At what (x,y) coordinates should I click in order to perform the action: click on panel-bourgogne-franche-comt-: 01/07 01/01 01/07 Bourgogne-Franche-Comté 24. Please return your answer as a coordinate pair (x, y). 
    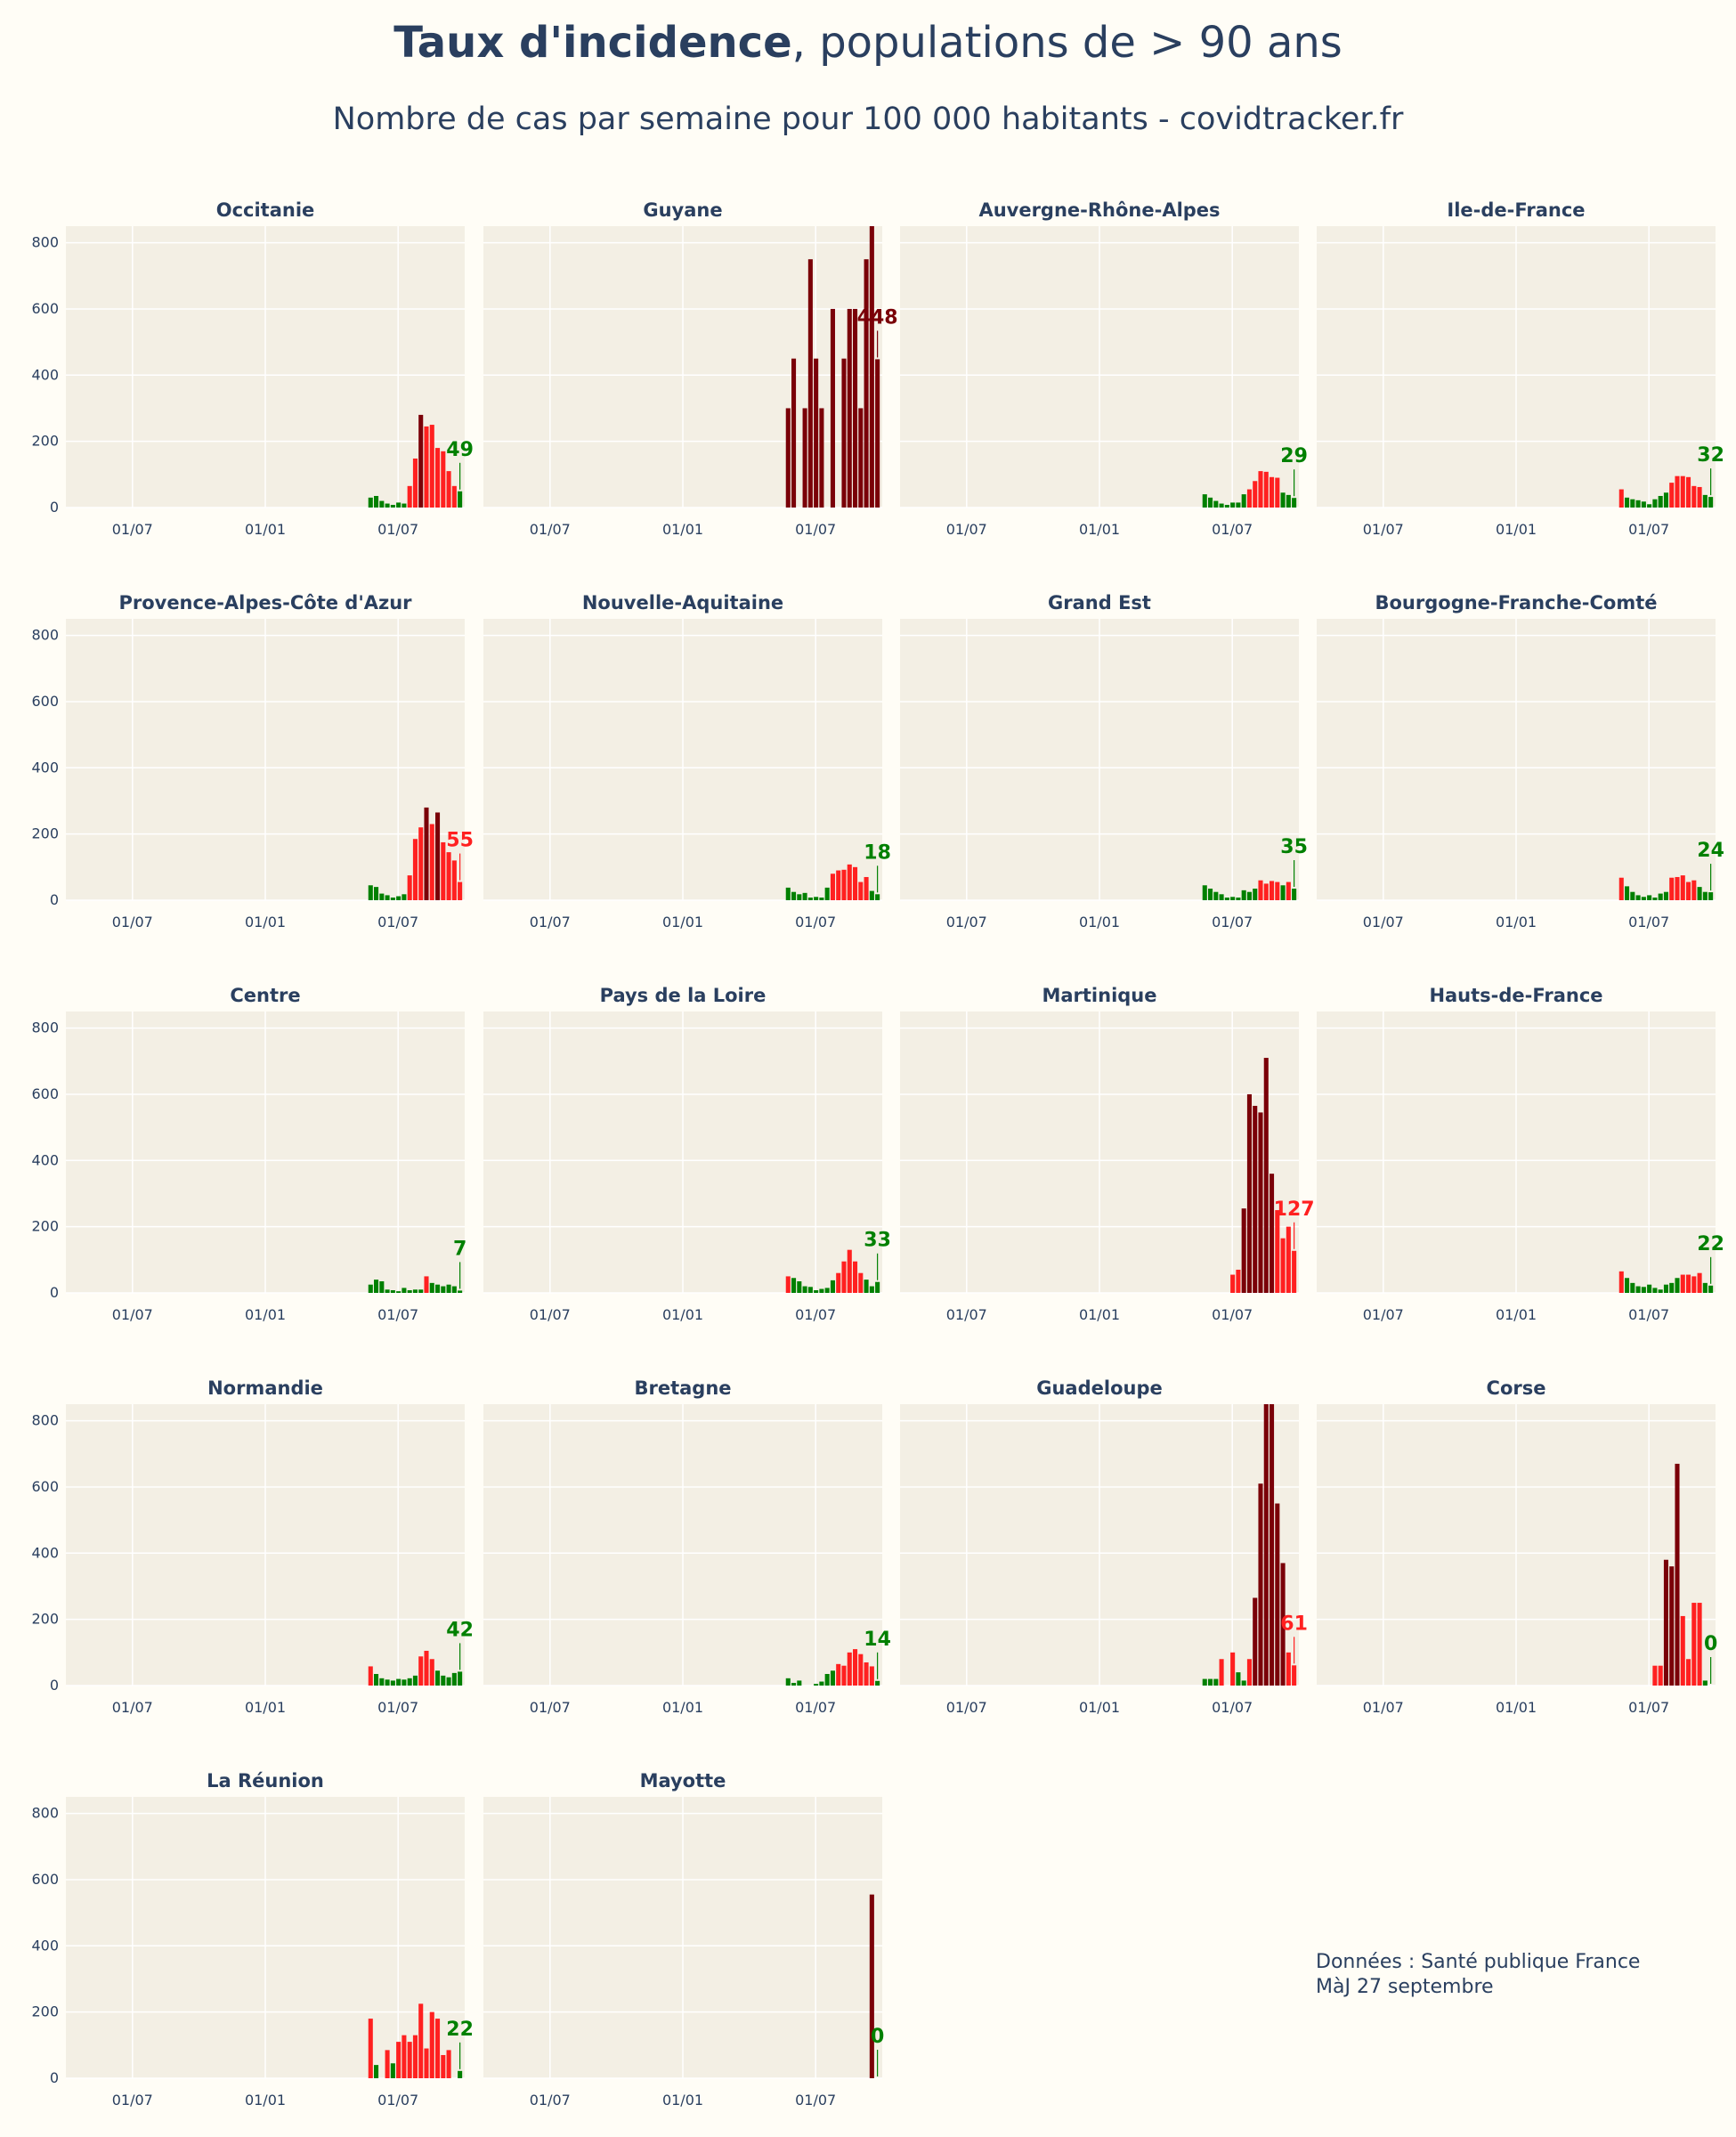
    Looking at the image, I should click on (1520, 761).